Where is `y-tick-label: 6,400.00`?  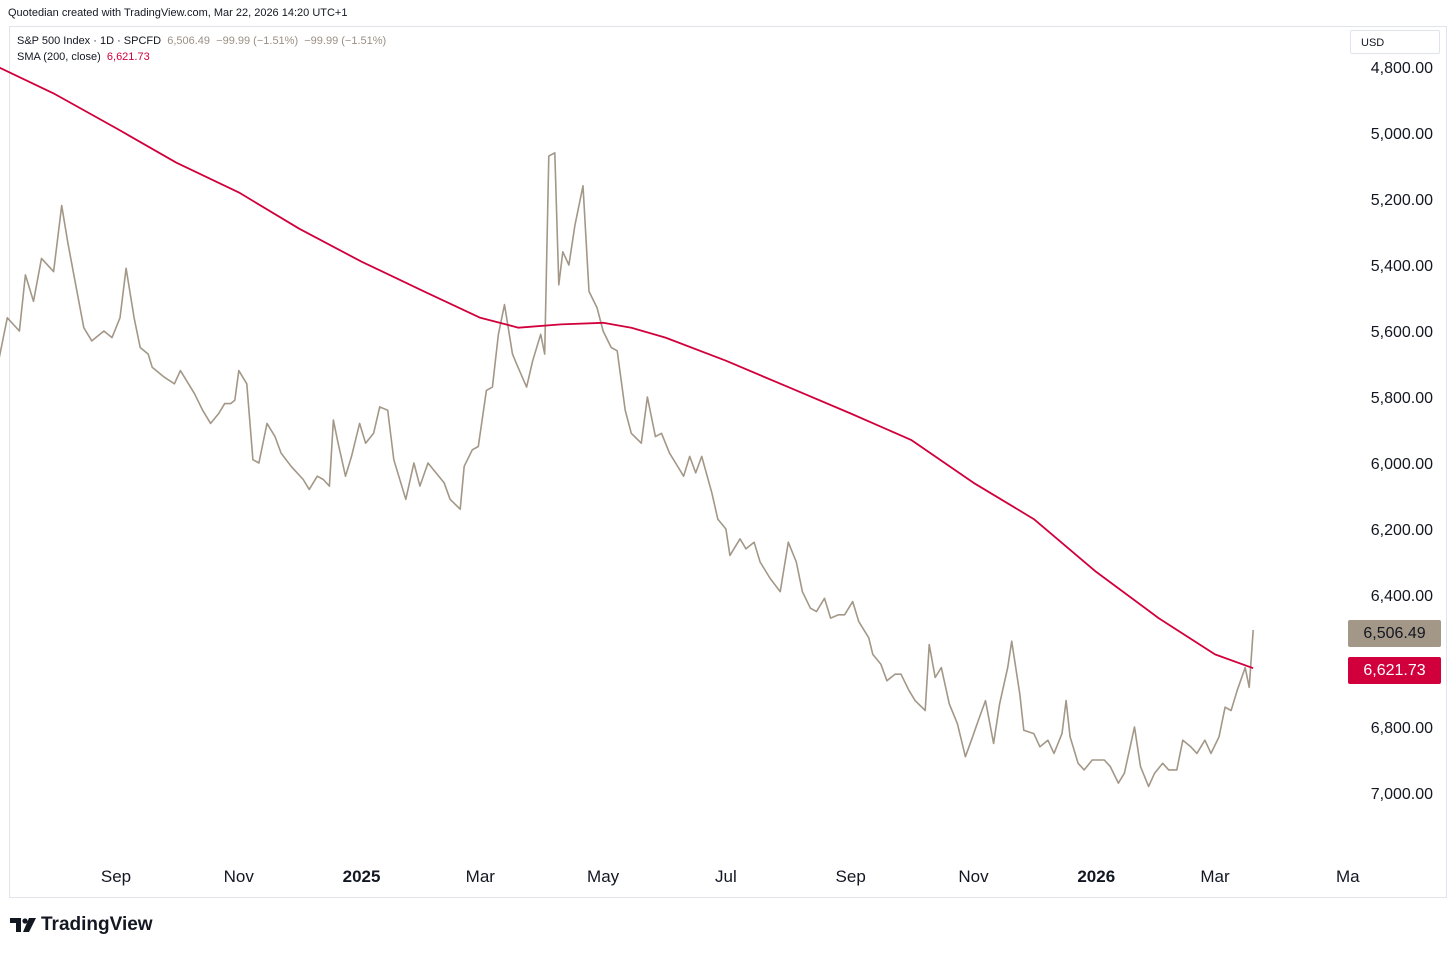 y-tick-label: 6,400.00 is located at coordinates (1402, 596).